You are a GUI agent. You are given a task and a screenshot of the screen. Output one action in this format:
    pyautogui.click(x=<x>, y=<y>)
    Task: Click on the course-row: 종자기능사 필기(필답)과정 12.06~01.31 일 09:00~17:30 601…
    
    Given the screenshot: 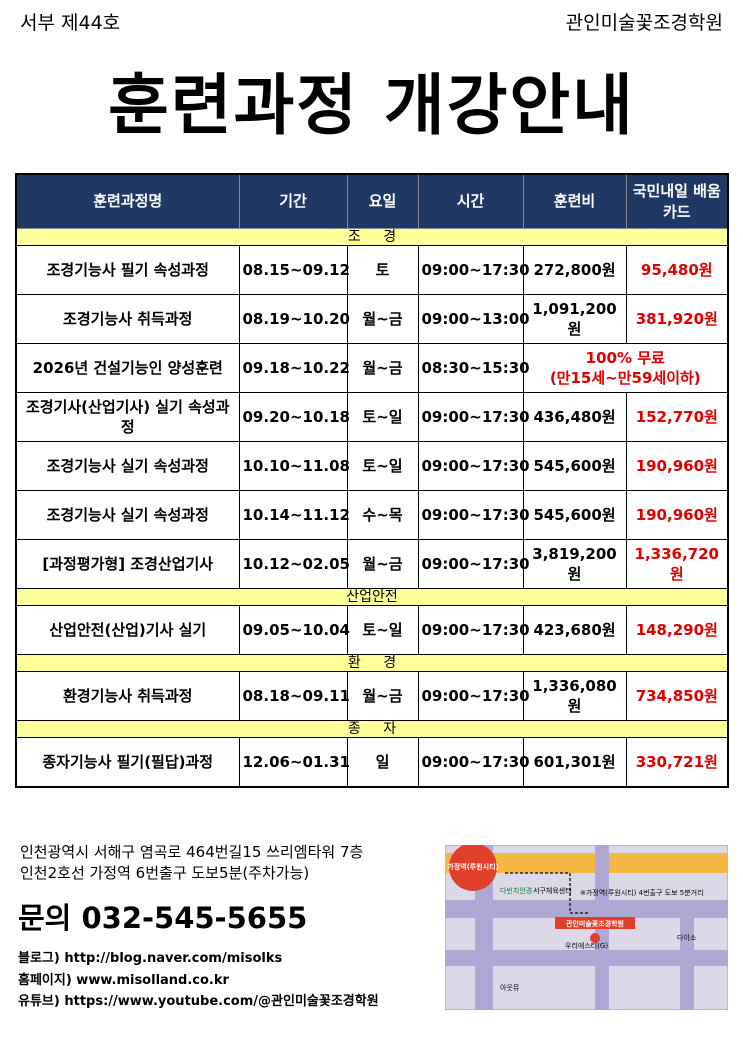 What is the action you would take?
    pyautogui.click(x=372, y=762)
    